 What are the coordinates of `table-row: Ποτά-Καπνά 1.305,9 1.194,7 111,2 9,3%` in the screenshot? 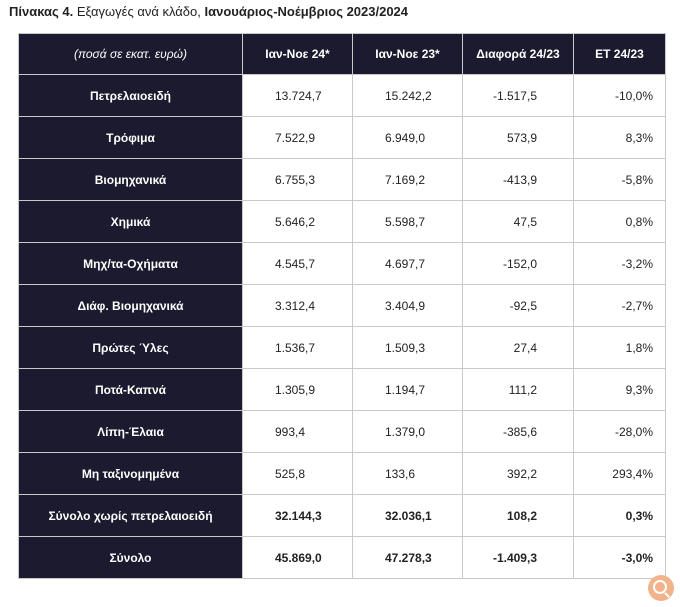 It's located at (342, 389).